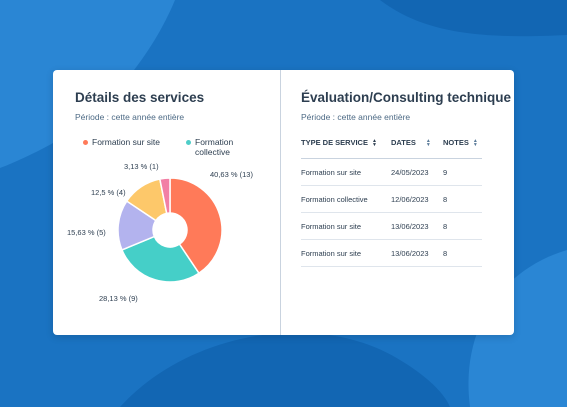  What do you see at coordinates (406, 97) in the screenshot?
I see `panel-title: Évaluation/Consulting technique` at bounding box center [406, 97].